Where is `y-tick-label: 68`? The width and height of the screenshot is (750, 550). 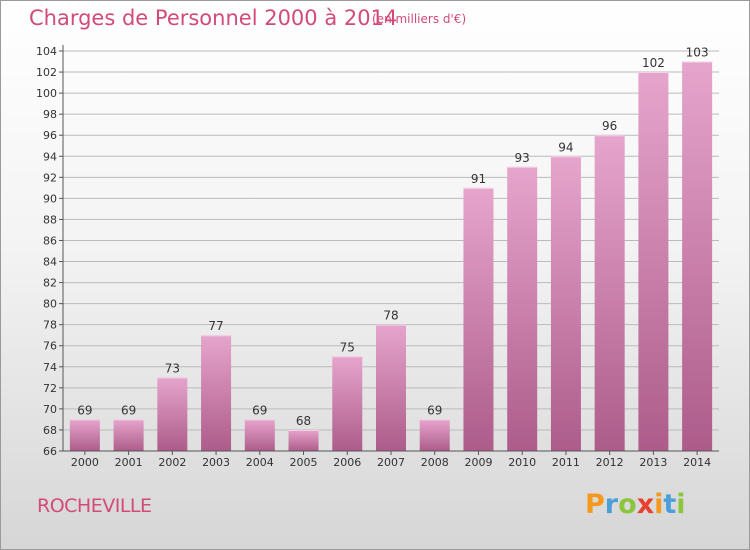 y-tick-label: 68 is located at coordinates (50, 430).